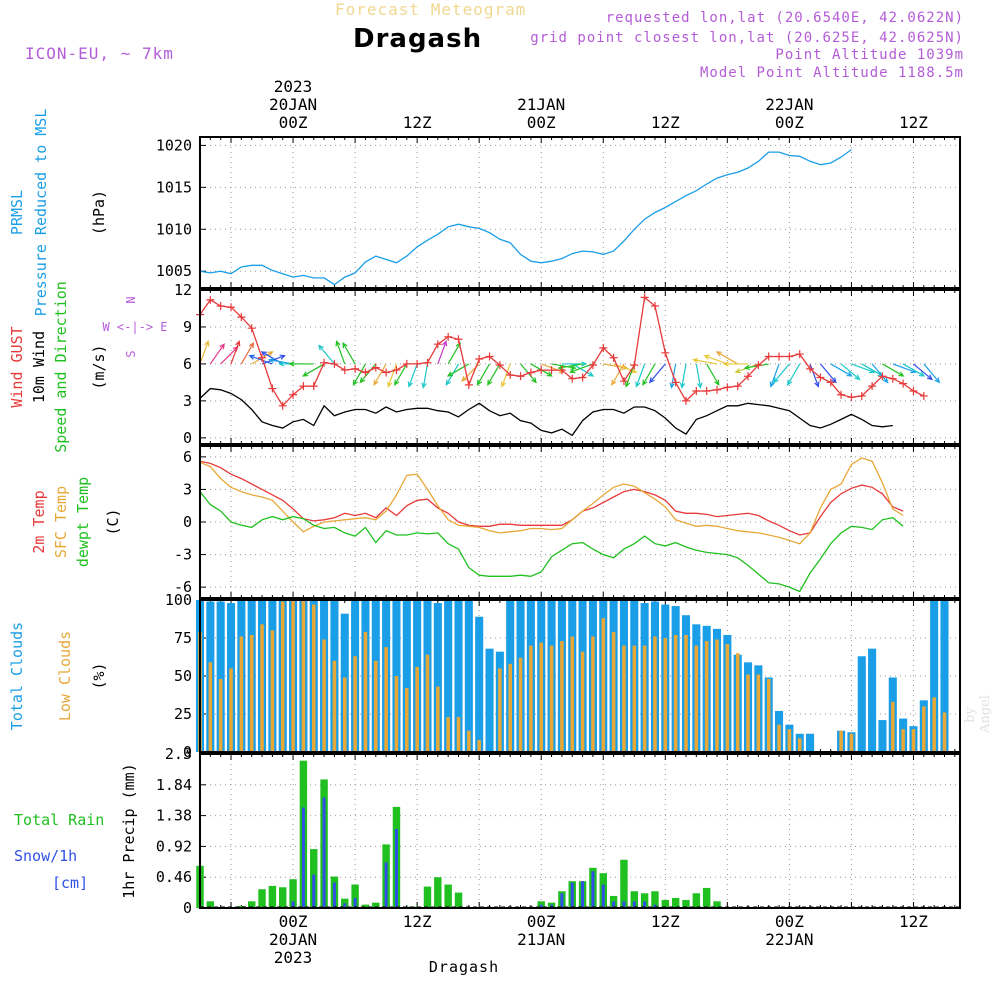  Describe the element at coordinates (551, 498) in the screenshot. I see `temperature-series-2m-temp` at that location.